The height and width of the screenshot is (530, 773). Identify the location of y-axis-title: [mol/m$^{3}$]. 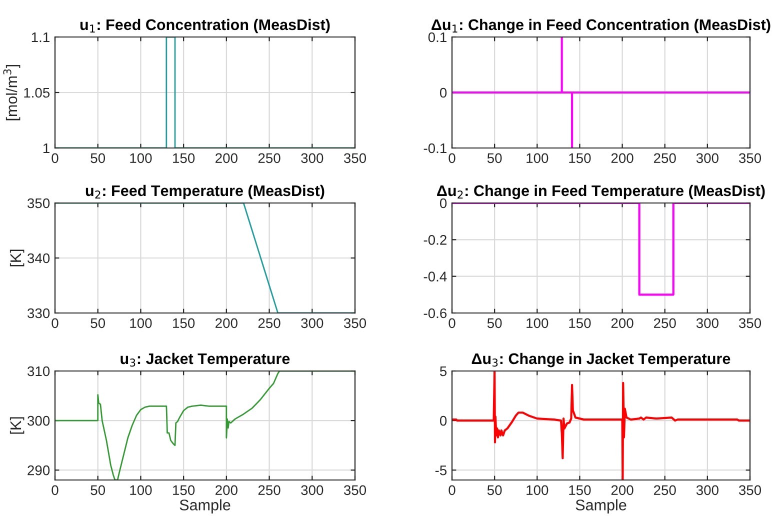
(11, 92).